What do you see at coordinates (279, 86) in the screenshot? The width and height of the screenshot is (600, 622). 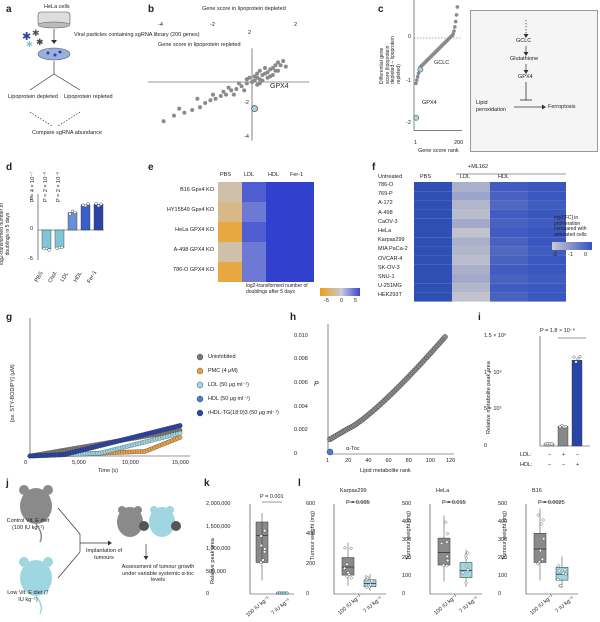 I see `b-gpx4-label: GPX4` at bounding box center [279, 86].